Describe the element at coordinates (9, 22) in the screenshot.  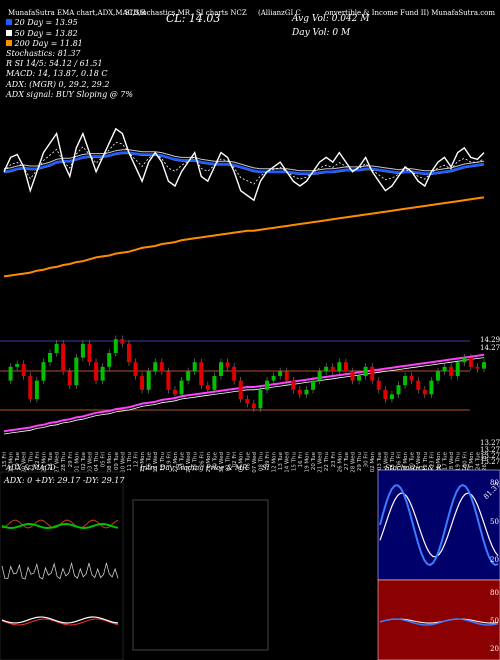
I see `ema20-swatch` at that location.